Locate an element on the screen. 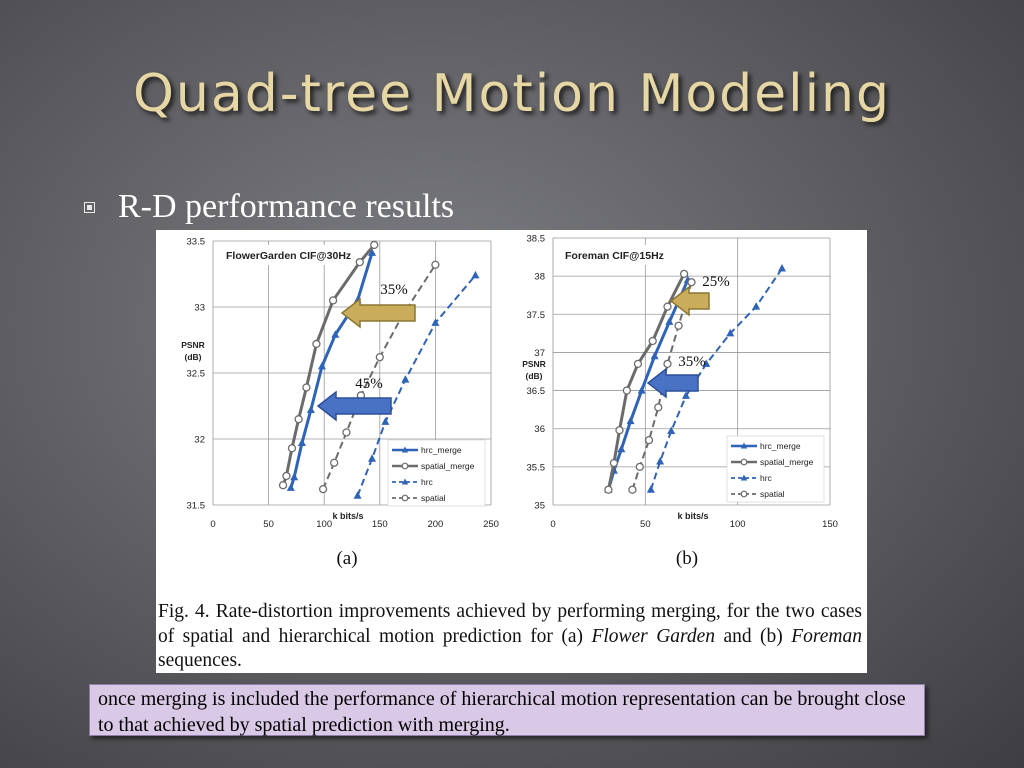 This screenshot has width=1024, height=768. bullet-item: R-D performance results is located at coordinates (269, 207).